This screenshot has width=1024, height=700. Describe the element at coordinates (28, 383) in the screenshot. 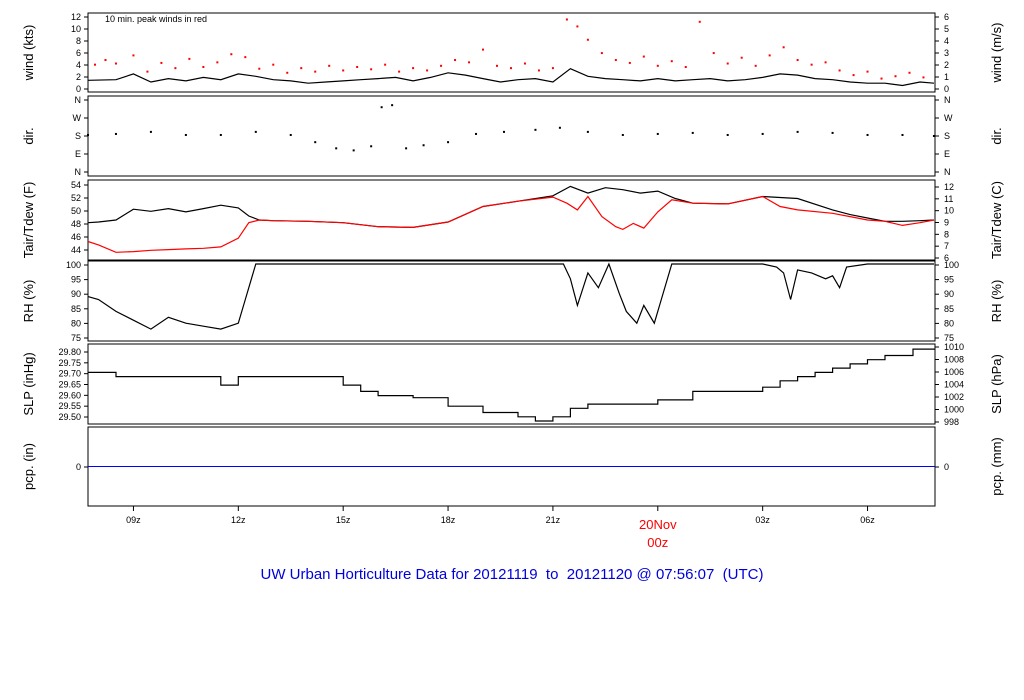

I see `left-axis-label-slp: SLP (inHg)` at that location.